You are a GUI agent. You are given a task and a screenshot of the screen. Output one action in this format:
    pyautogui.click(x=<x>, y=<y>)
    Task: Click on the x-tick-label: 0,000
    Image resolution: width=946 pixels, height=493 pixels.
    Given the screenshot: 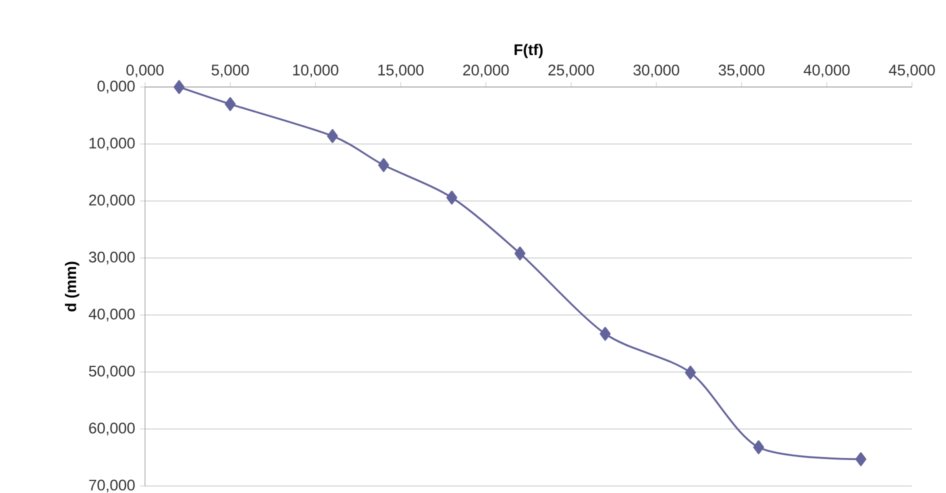 What is the action you would take?
    pyautogui.click(x=145, y=71)
    